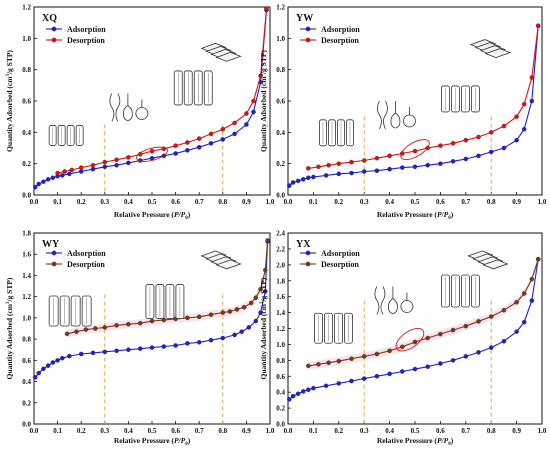 The image size is (550, 454). Describe the element at coordinates (465, 202) in the screenshot. I see `x-tick-label: 0.7` at that location.